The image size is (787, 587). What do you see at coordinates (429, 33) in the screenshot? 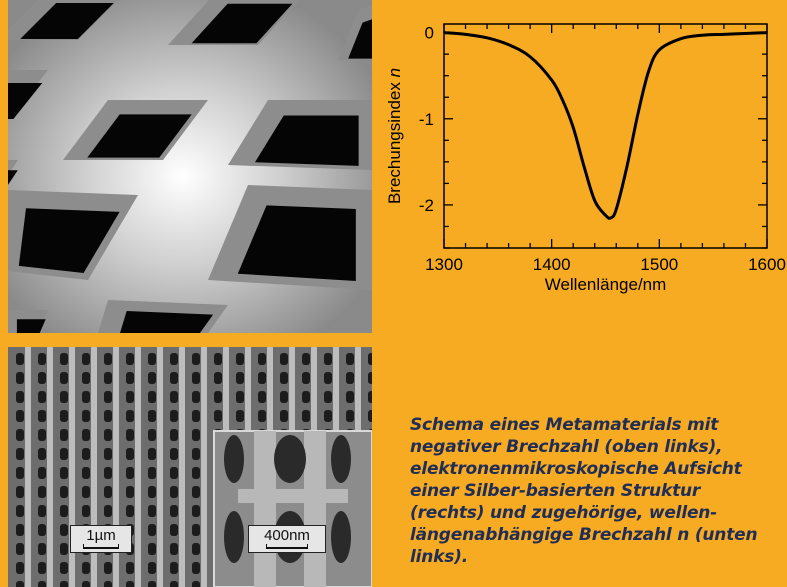
I see `y-tick-label: 0` at bounding box center [429, 33].